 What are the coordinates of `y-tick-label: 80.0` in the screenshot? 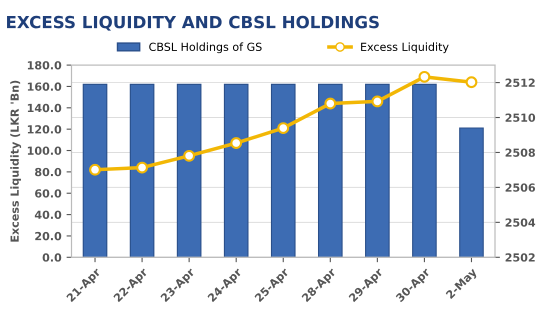 It's located at (48, 172).